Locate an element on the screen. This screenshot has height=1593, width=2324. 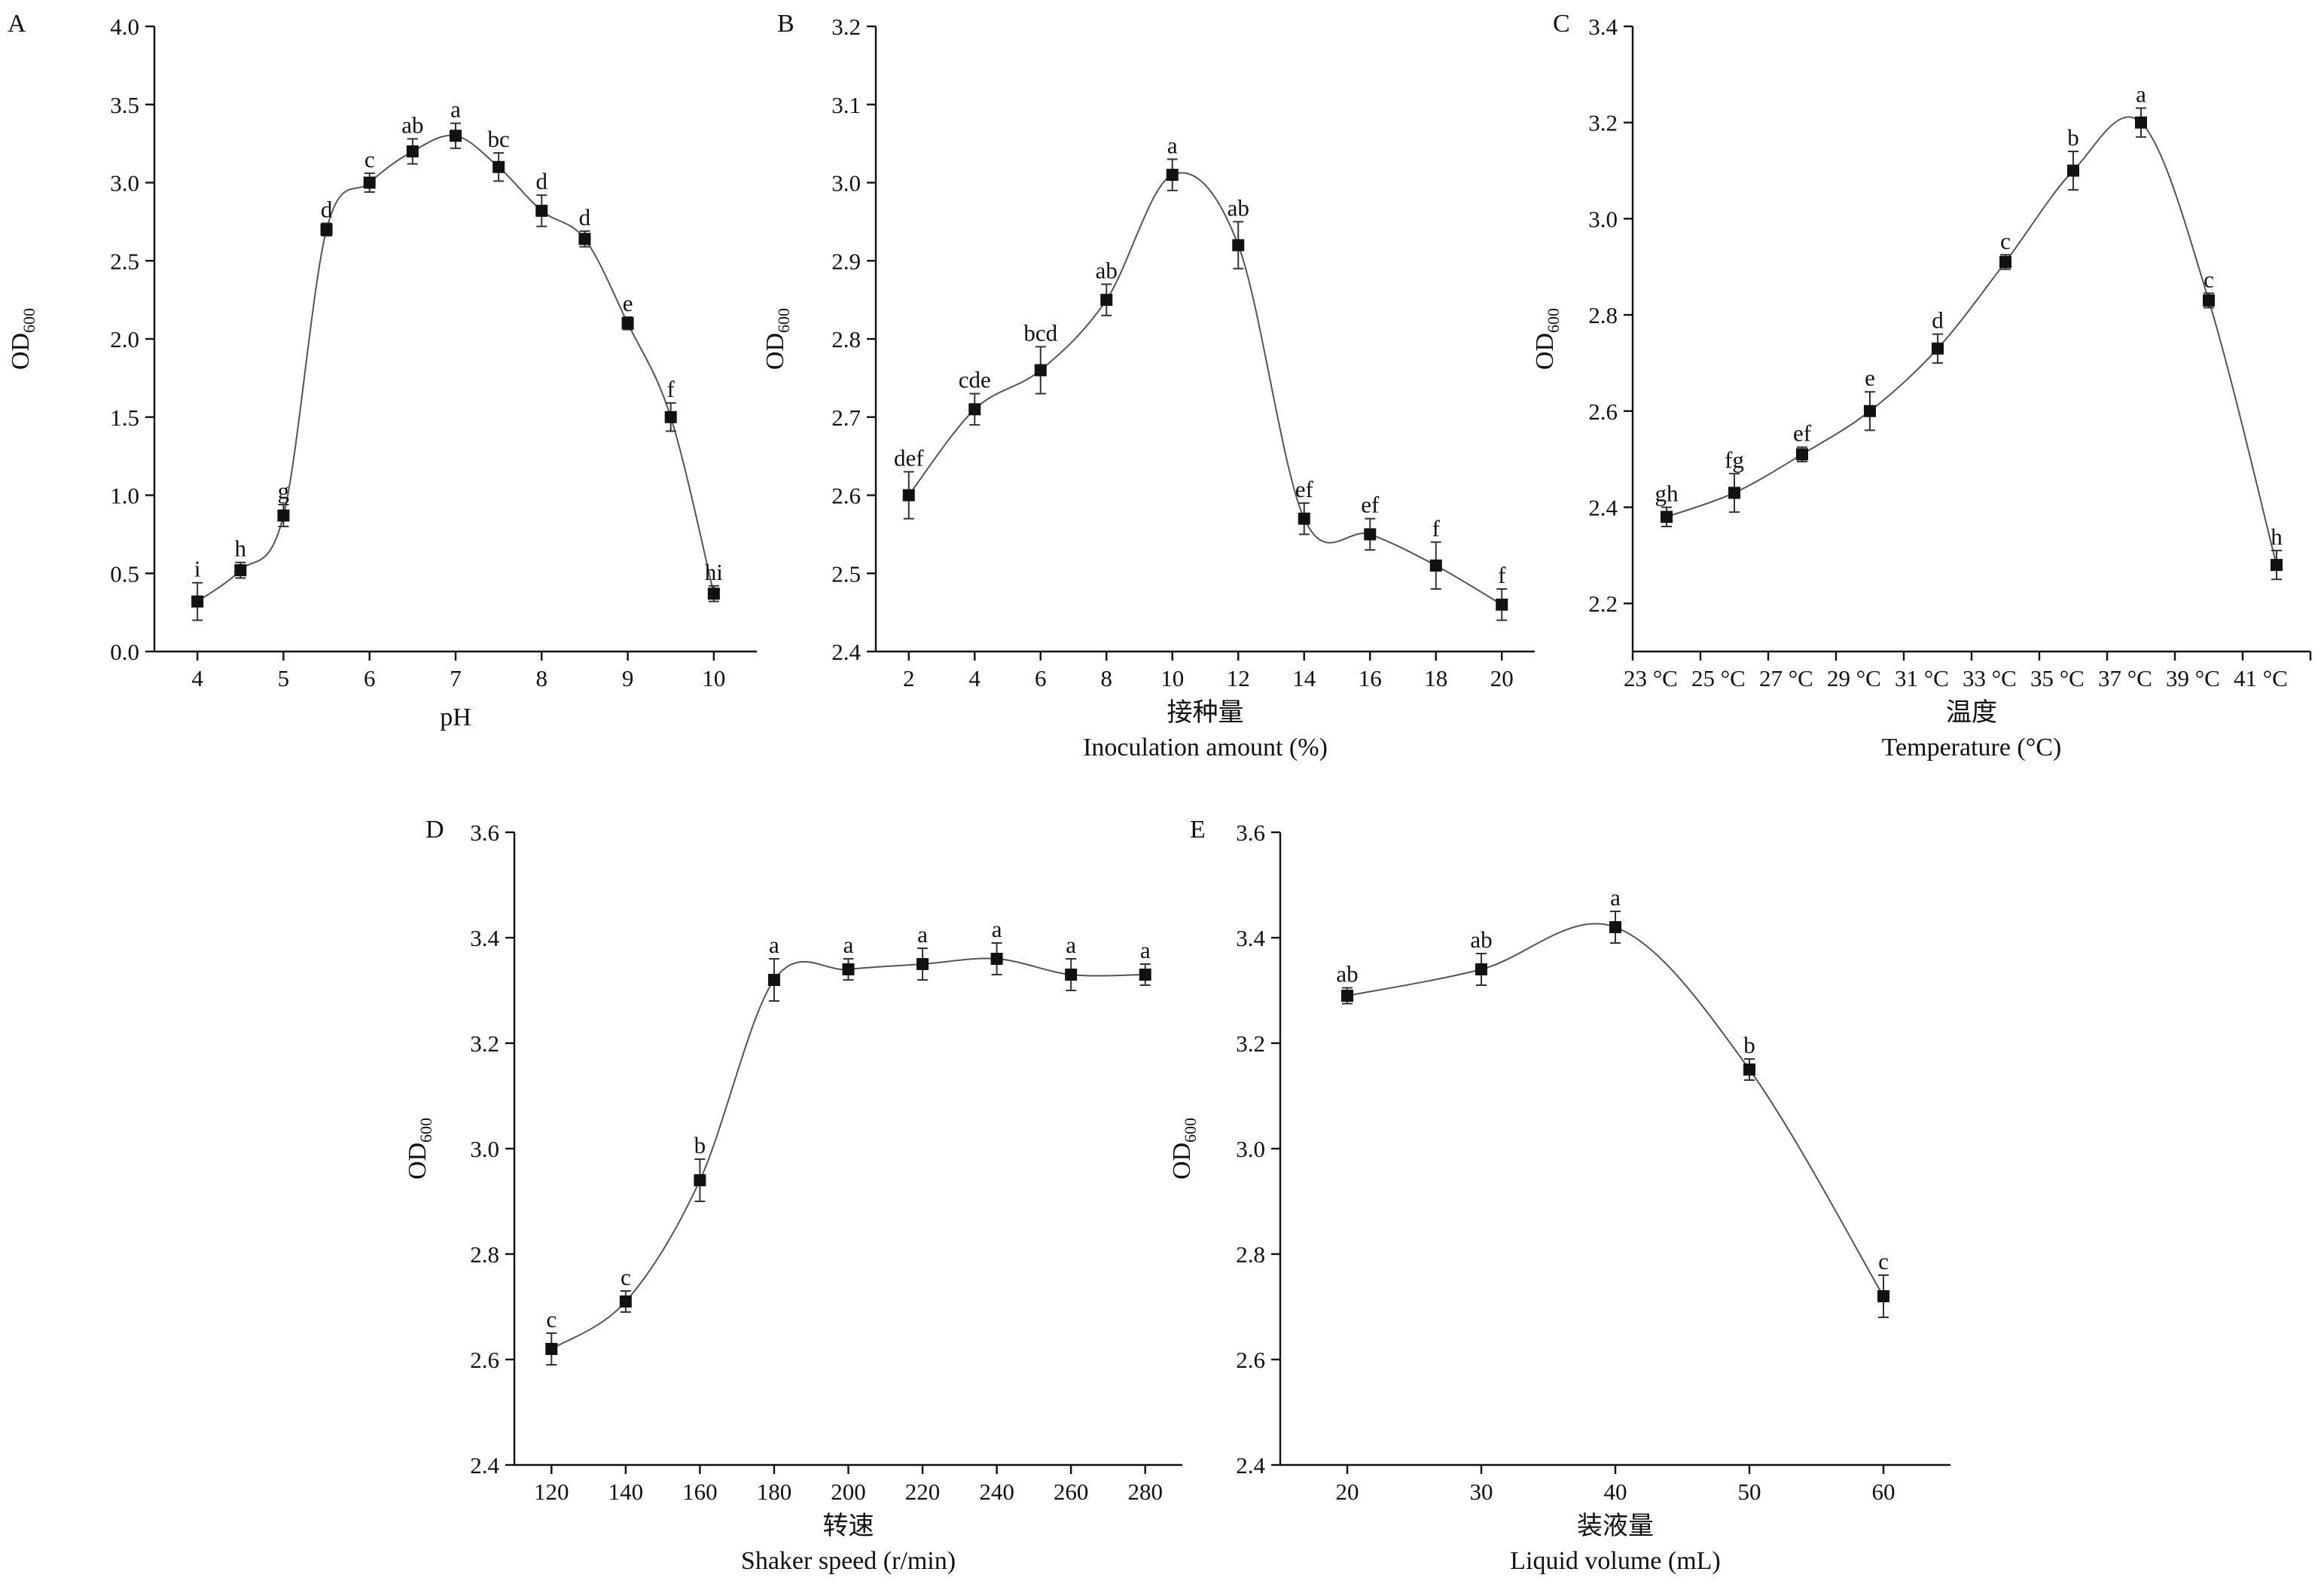
significance-letter: gh is located at coordinates (1667, 493).